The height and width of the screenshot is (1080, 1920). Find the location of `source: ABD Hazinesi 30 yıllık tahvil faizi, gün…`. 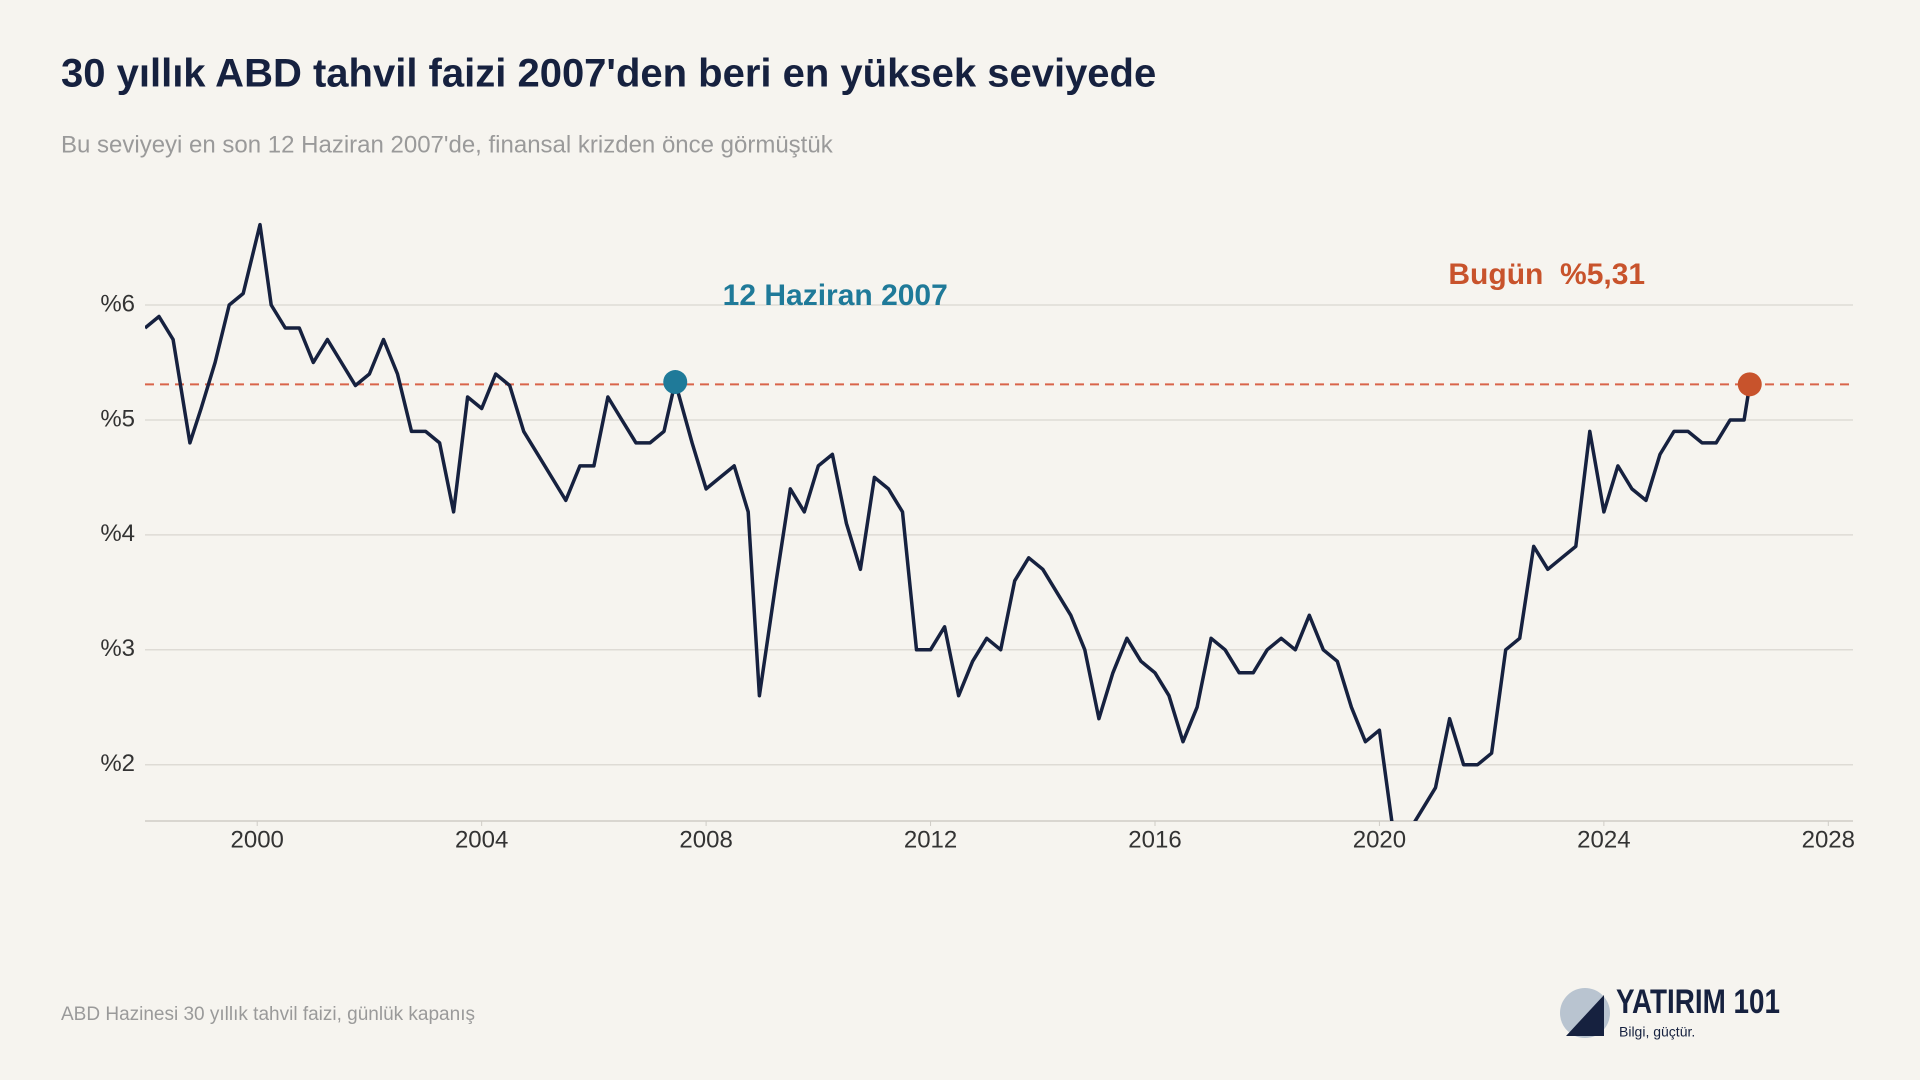

source: ABD Hazinesi 30 yıllık tahvil faizi, gün… is located at coordinates (268, 1014).